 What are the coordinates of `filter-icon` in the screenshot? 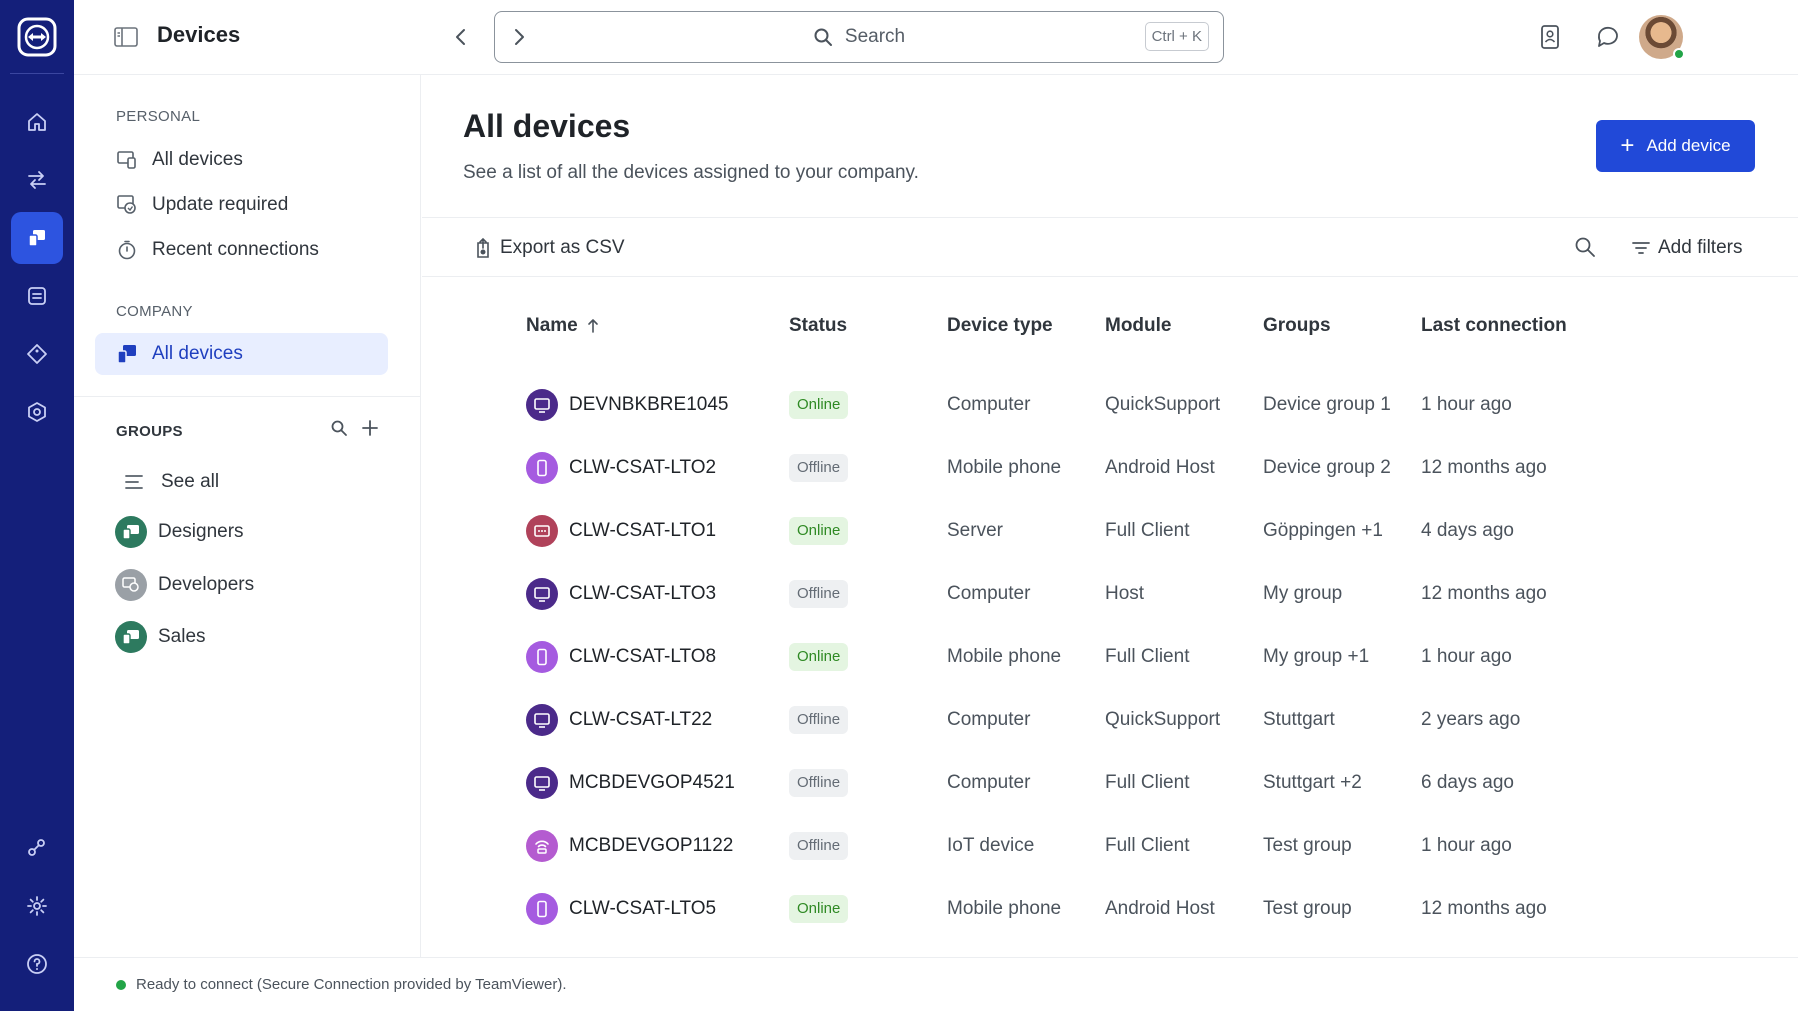 It's located at (1641, 248).